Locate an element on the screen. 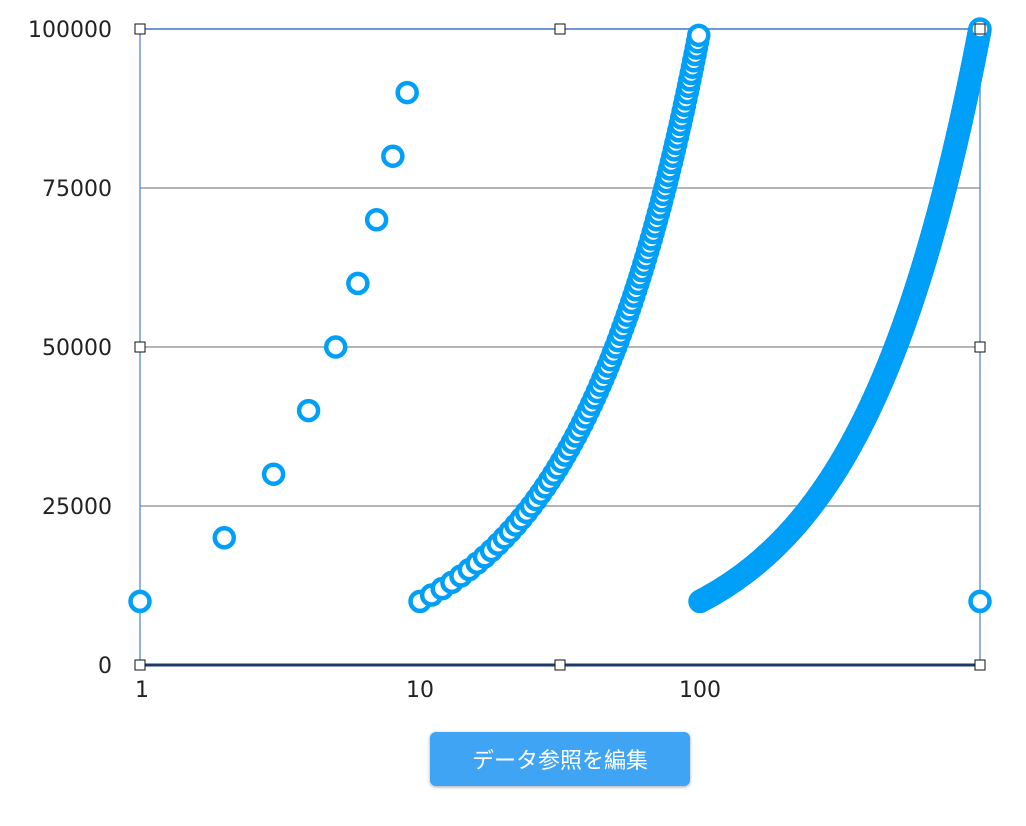  edit-data-reference-button: データ参照を編集 is located at coordinates (560, 759).